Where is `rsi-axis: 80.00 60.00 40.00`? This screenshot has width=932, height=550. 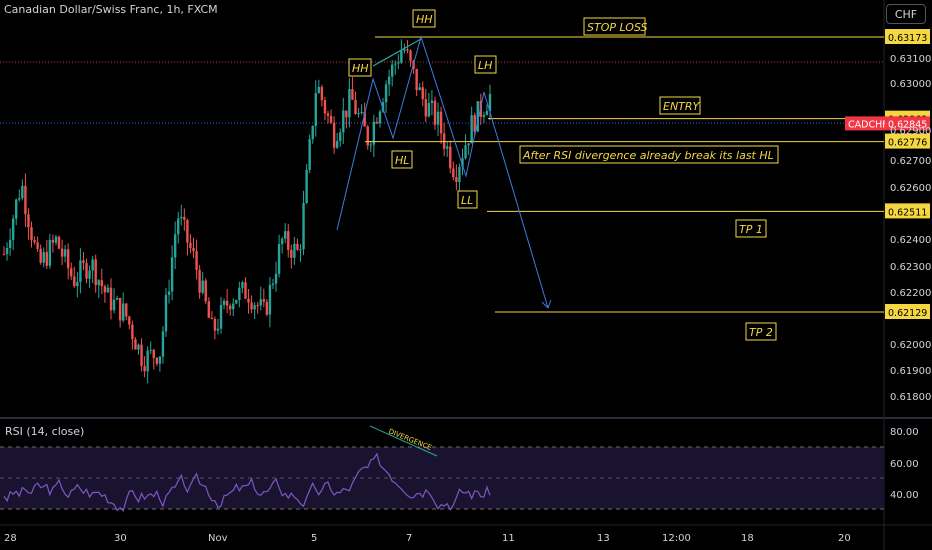 rsi-axis: 80.00 60.00 40.00 is located at coordinates (904, 464).